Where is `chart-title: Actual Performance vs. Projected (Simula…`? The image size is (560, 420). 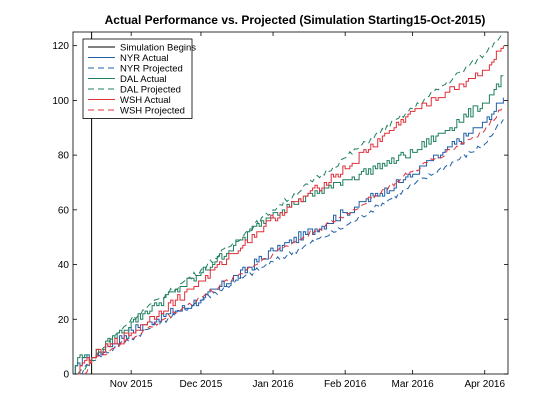 chart-title: Actual Performance vs. Projected (Simula… is located at coordinates (295, 20).